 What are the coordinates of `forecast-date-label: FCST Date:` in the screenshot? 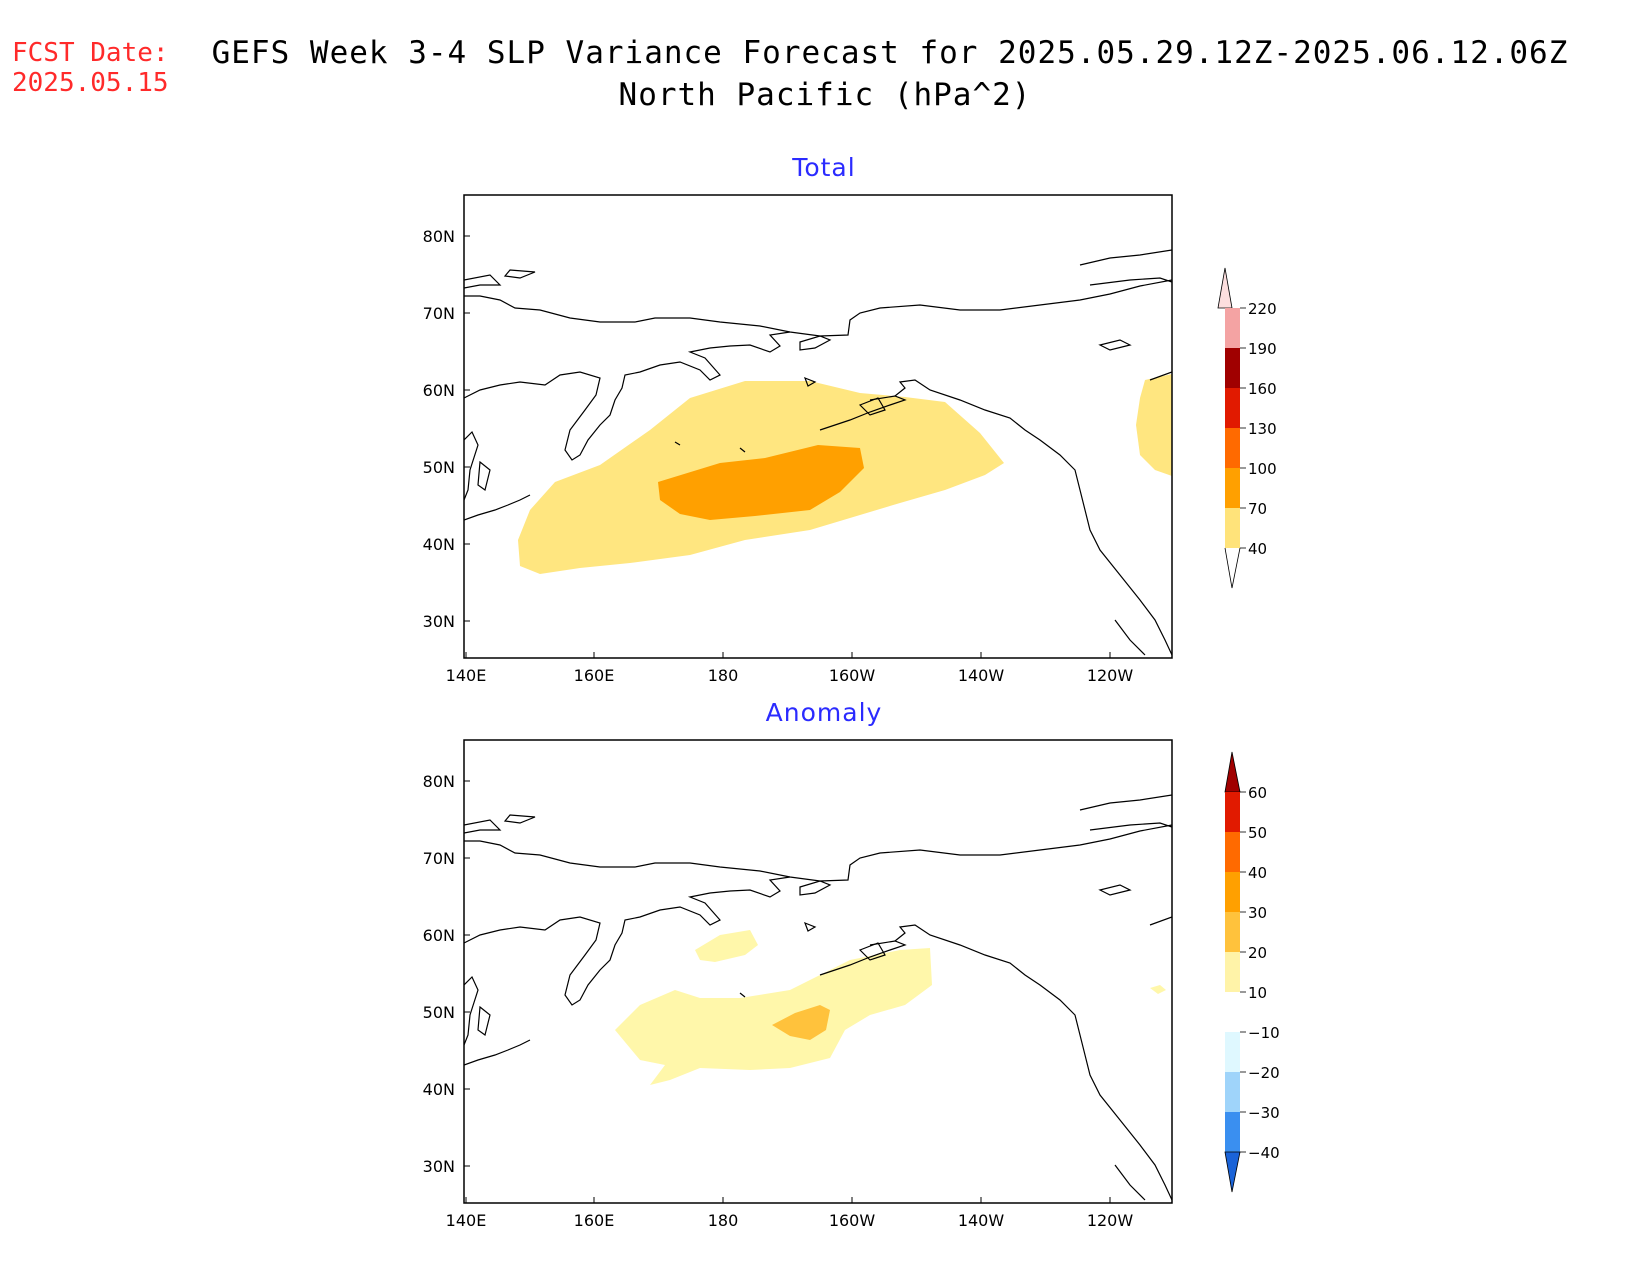 It's located at (90, 53).